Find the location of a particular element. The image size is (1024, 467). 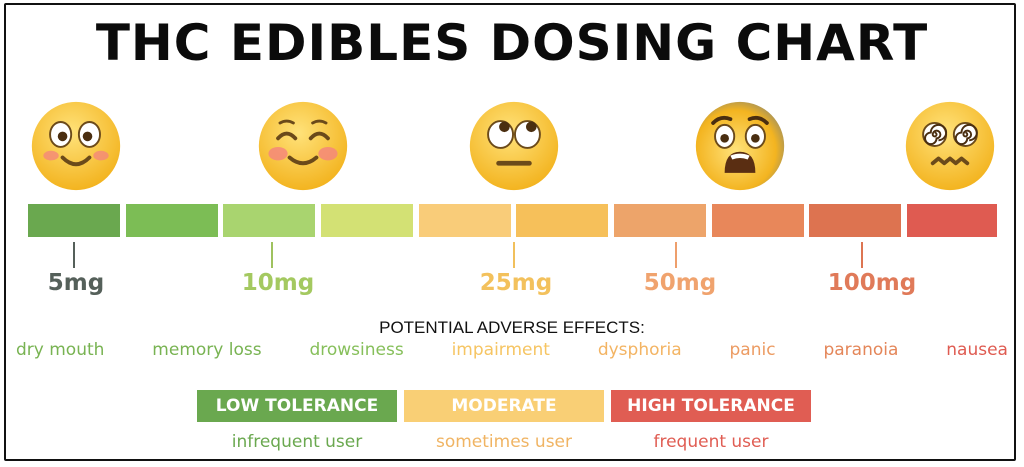

smiling-face-icon is located at coordinates (76, 146).